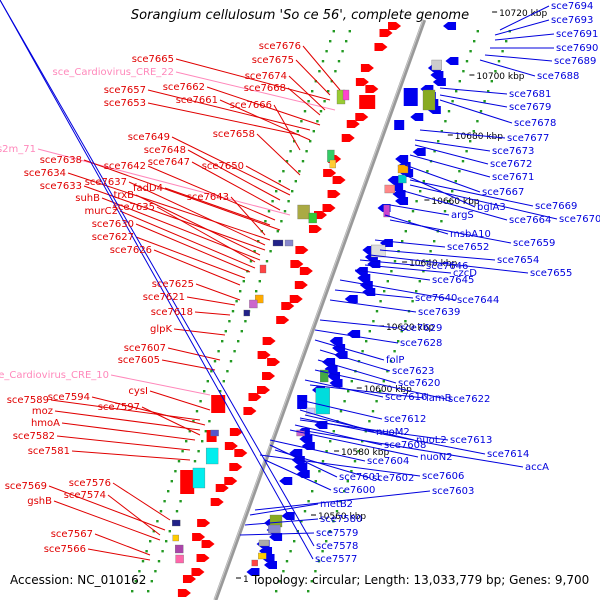  Describe the element at coordinates (530, 220) in the screenshot. I see `right-gene-label: sce7664` at that location.